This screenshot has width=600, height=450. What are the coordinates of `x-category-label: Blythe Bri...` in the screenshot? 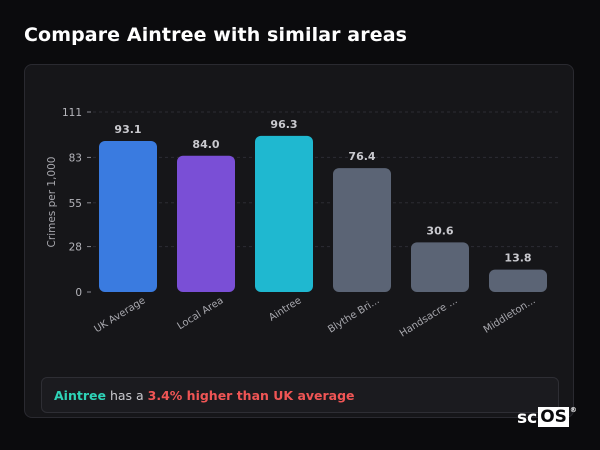 It's located at (353, 315).